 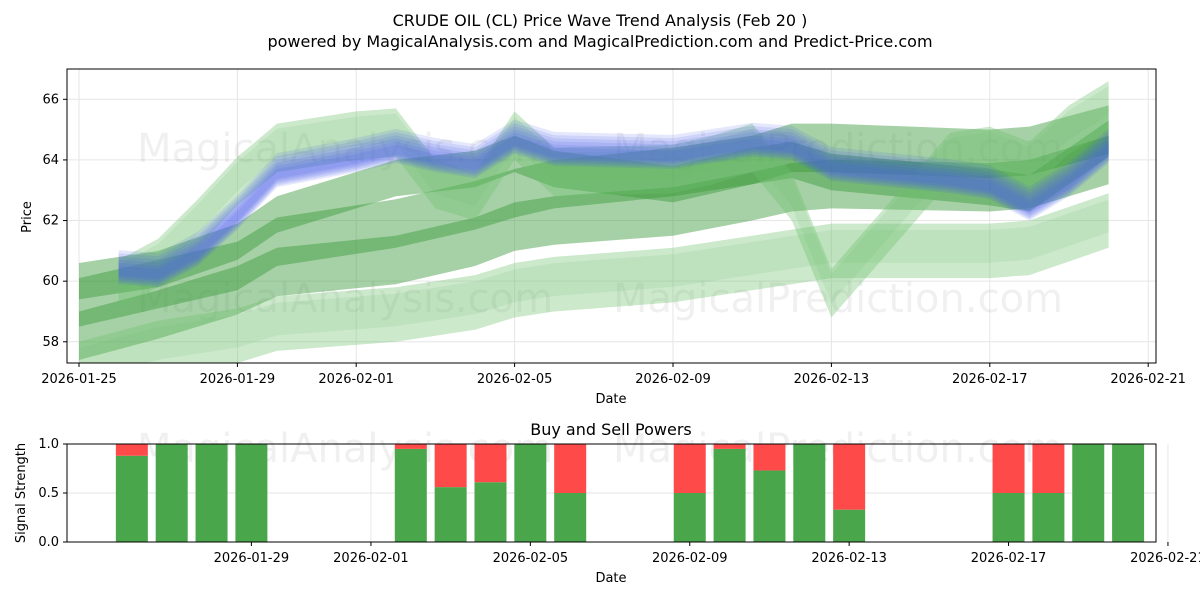 I want to click on power-bars, so click(x=630, y=493).